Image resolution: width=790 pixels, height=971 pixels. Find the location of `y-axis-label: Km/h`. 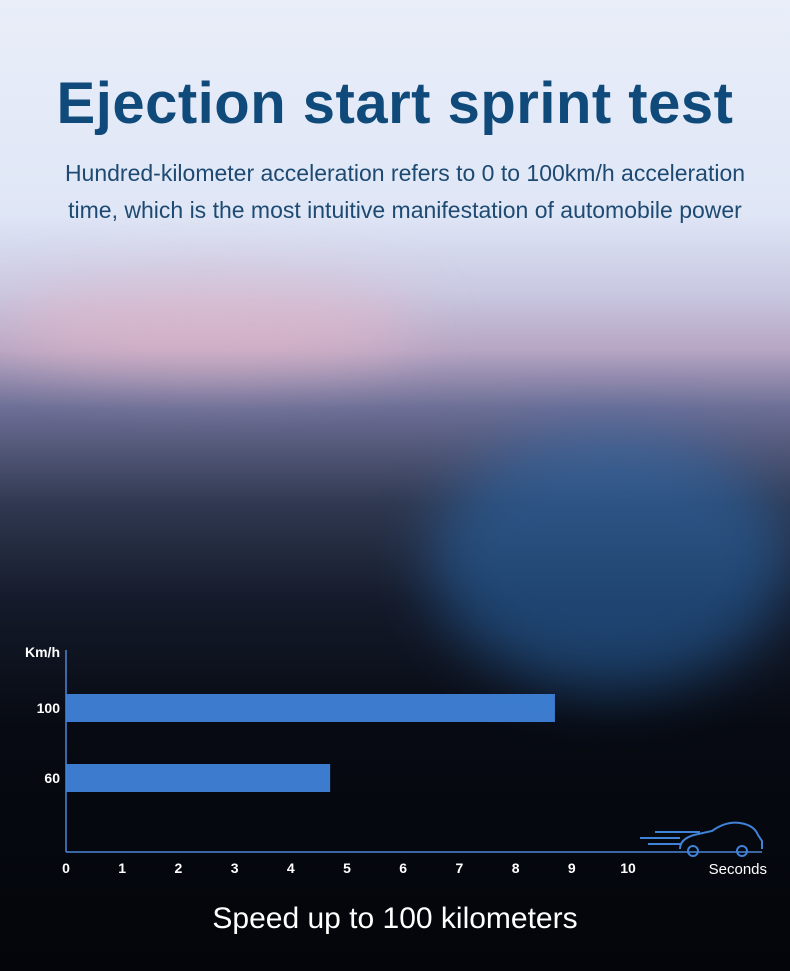

y-axis-label: Km/h is located at coordinates (42, 652).